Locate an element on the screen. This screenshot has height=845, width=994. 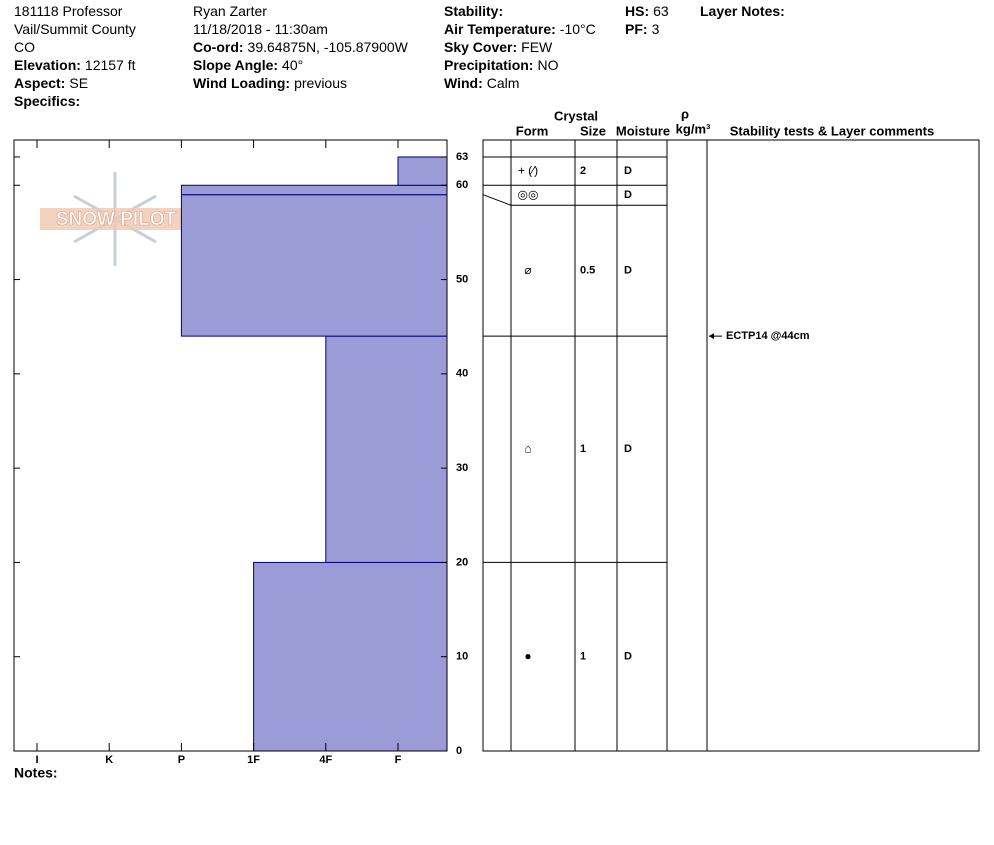
field-label: PF: is located at coordinates (636, 29).